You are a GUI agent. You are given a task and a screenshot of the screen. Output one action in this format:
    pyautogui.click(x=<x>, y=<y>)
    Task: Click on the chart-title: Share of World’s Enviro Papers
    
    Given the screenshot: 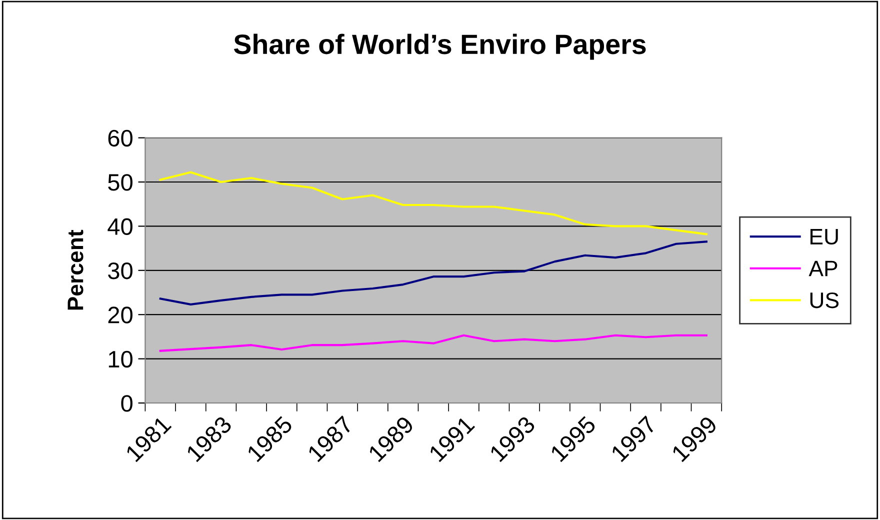 What is the action you would take?
    pyautogui.click(x=440, y=47)
    